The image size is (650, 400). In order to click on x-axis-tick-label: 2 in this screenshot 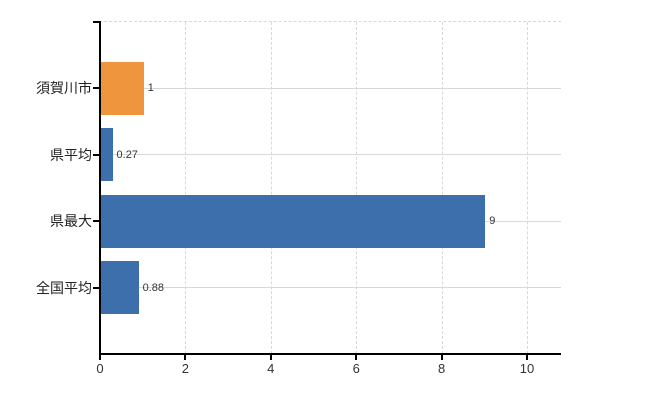, I will do `click(185, 368)`.